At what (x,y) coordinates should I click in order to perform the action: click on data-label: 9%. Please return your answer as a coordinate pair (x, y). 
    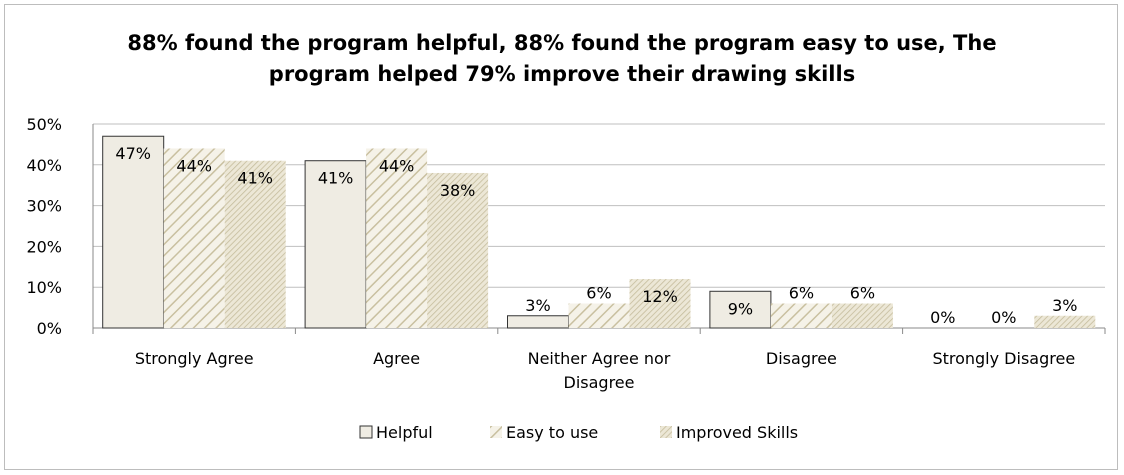
    Looking at the image, I should click on (740, 308).